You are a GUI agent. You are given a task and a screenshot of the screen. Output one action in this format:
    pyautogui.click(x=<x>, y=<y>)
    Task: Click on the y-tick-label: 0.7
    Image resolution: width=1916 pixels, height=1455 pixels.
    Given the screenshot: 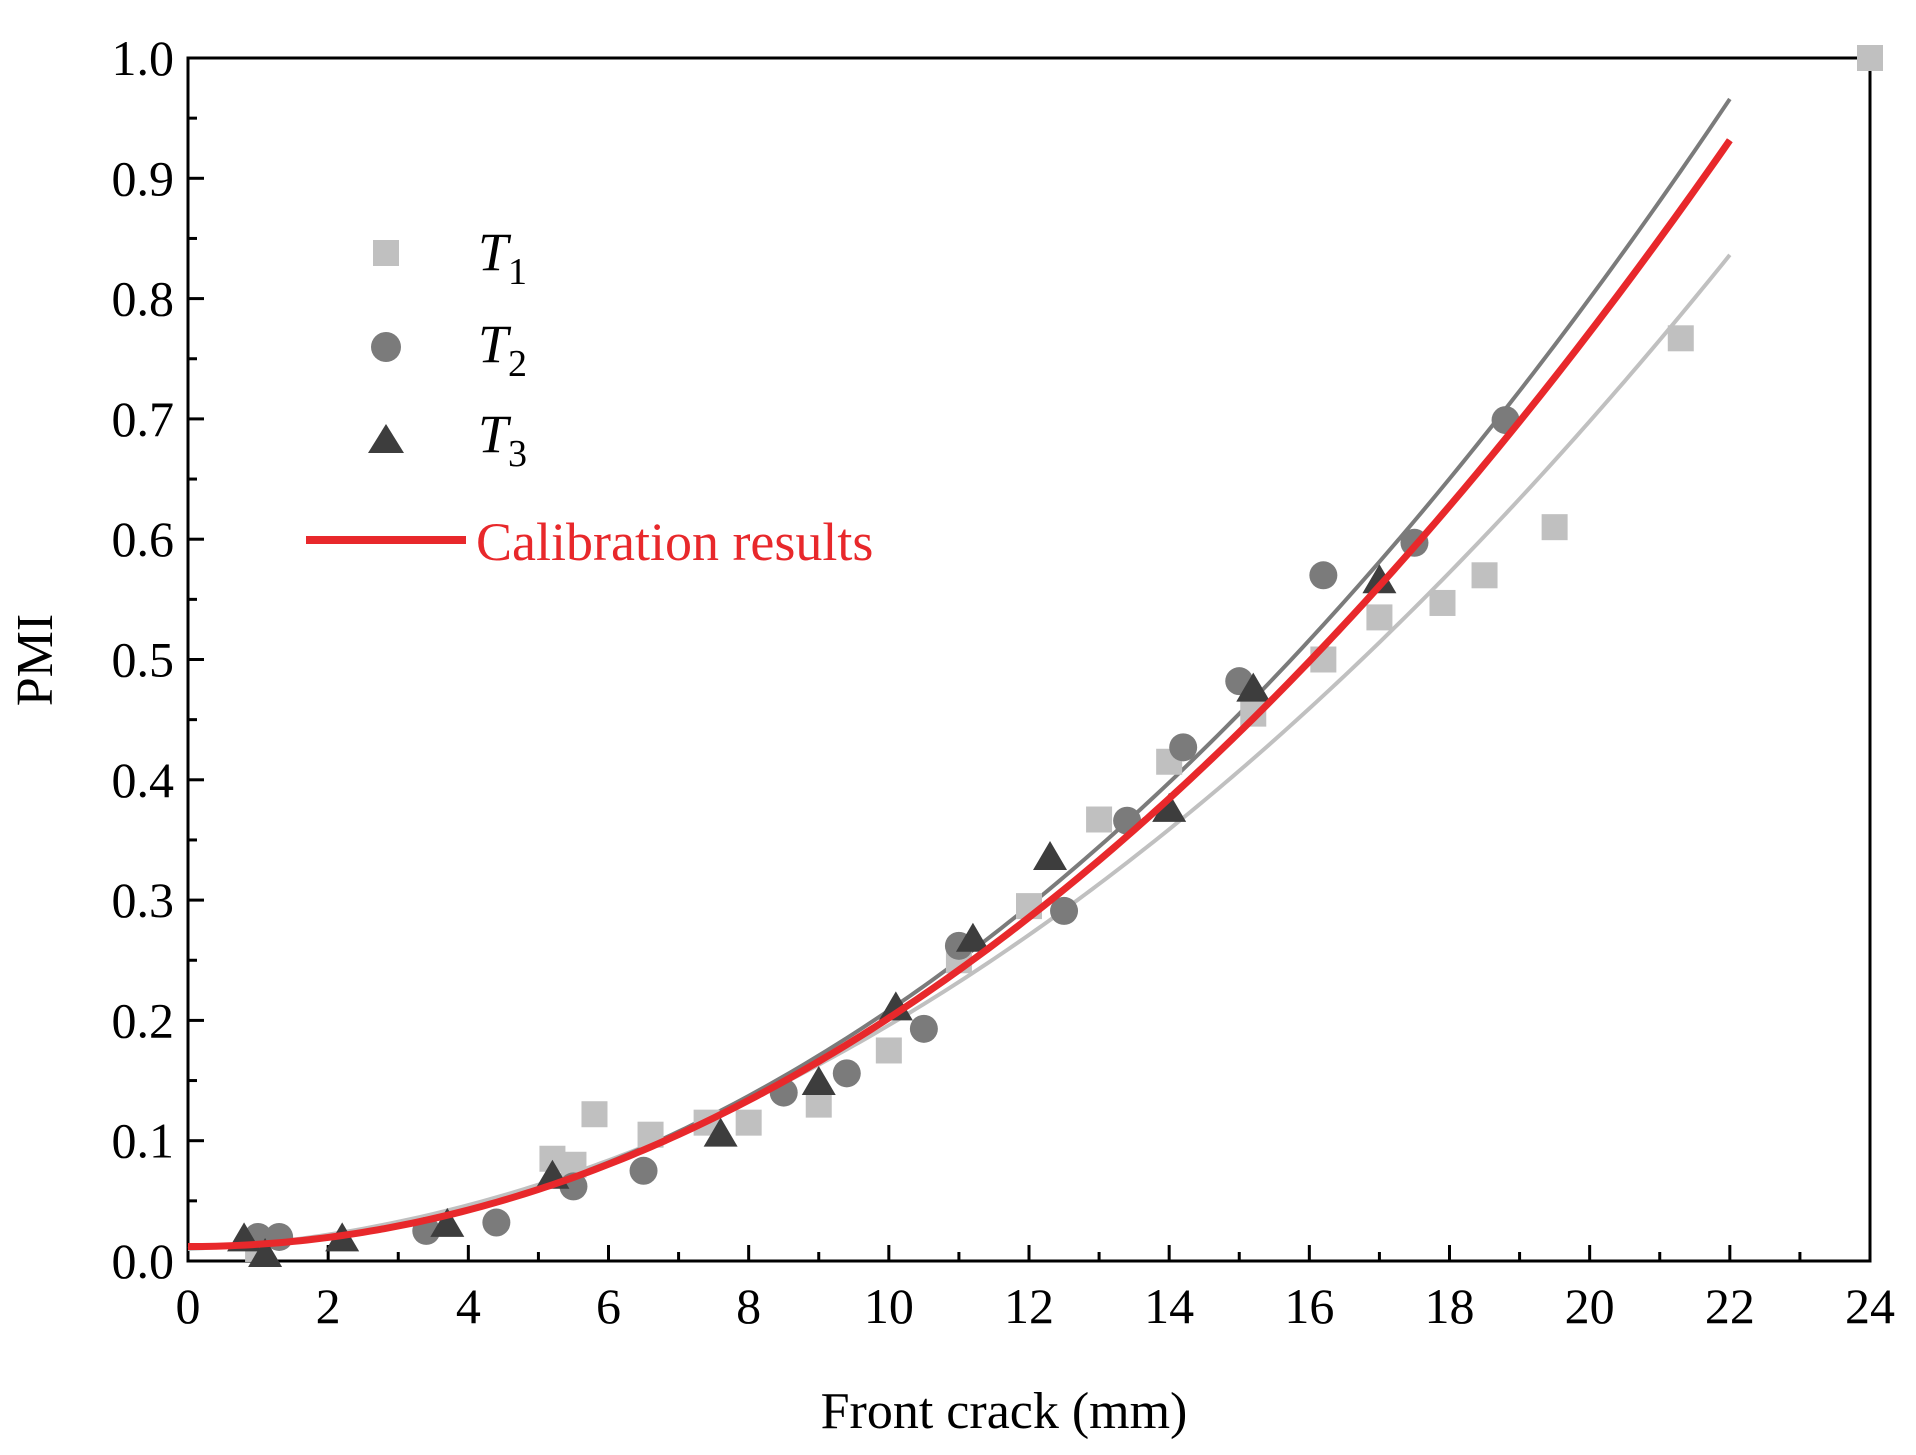 What is the action you would take?
    pyautogui.click(x=143, y=419)
    